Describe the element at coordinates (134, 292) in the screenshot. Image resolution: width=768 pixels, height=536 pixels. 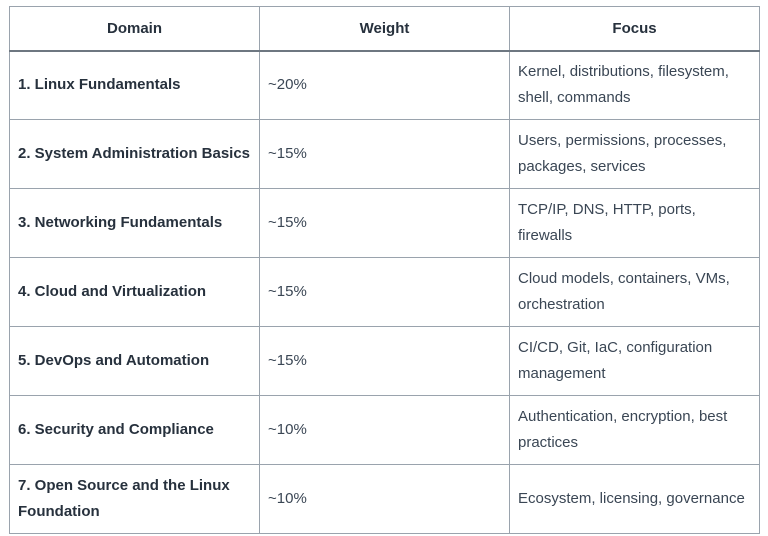
I see `row-domain: 4. Cloud and Virtualization` at that location.